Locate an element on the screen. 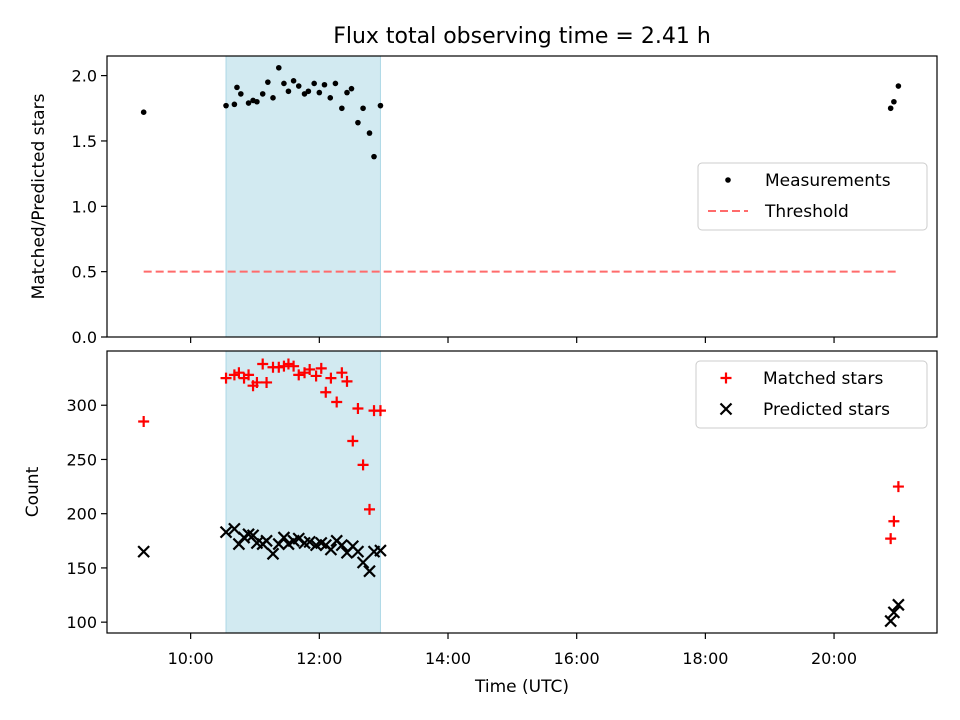  y-tick-label: 0.5 is located at coordinates (84, 272).